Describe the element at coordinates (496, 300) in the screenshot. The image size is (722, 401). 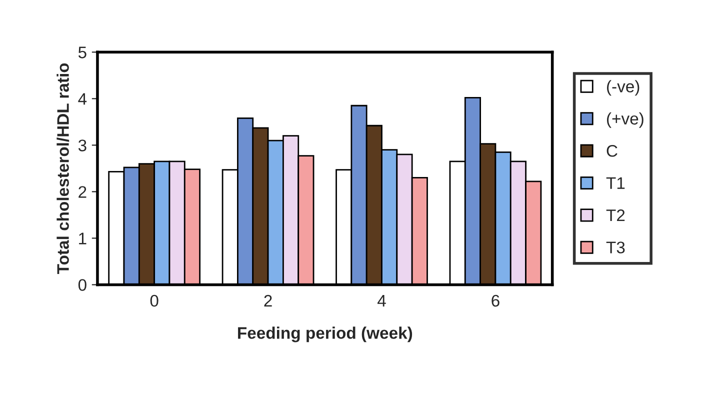
I see `x-tick-label: 6` at that location.